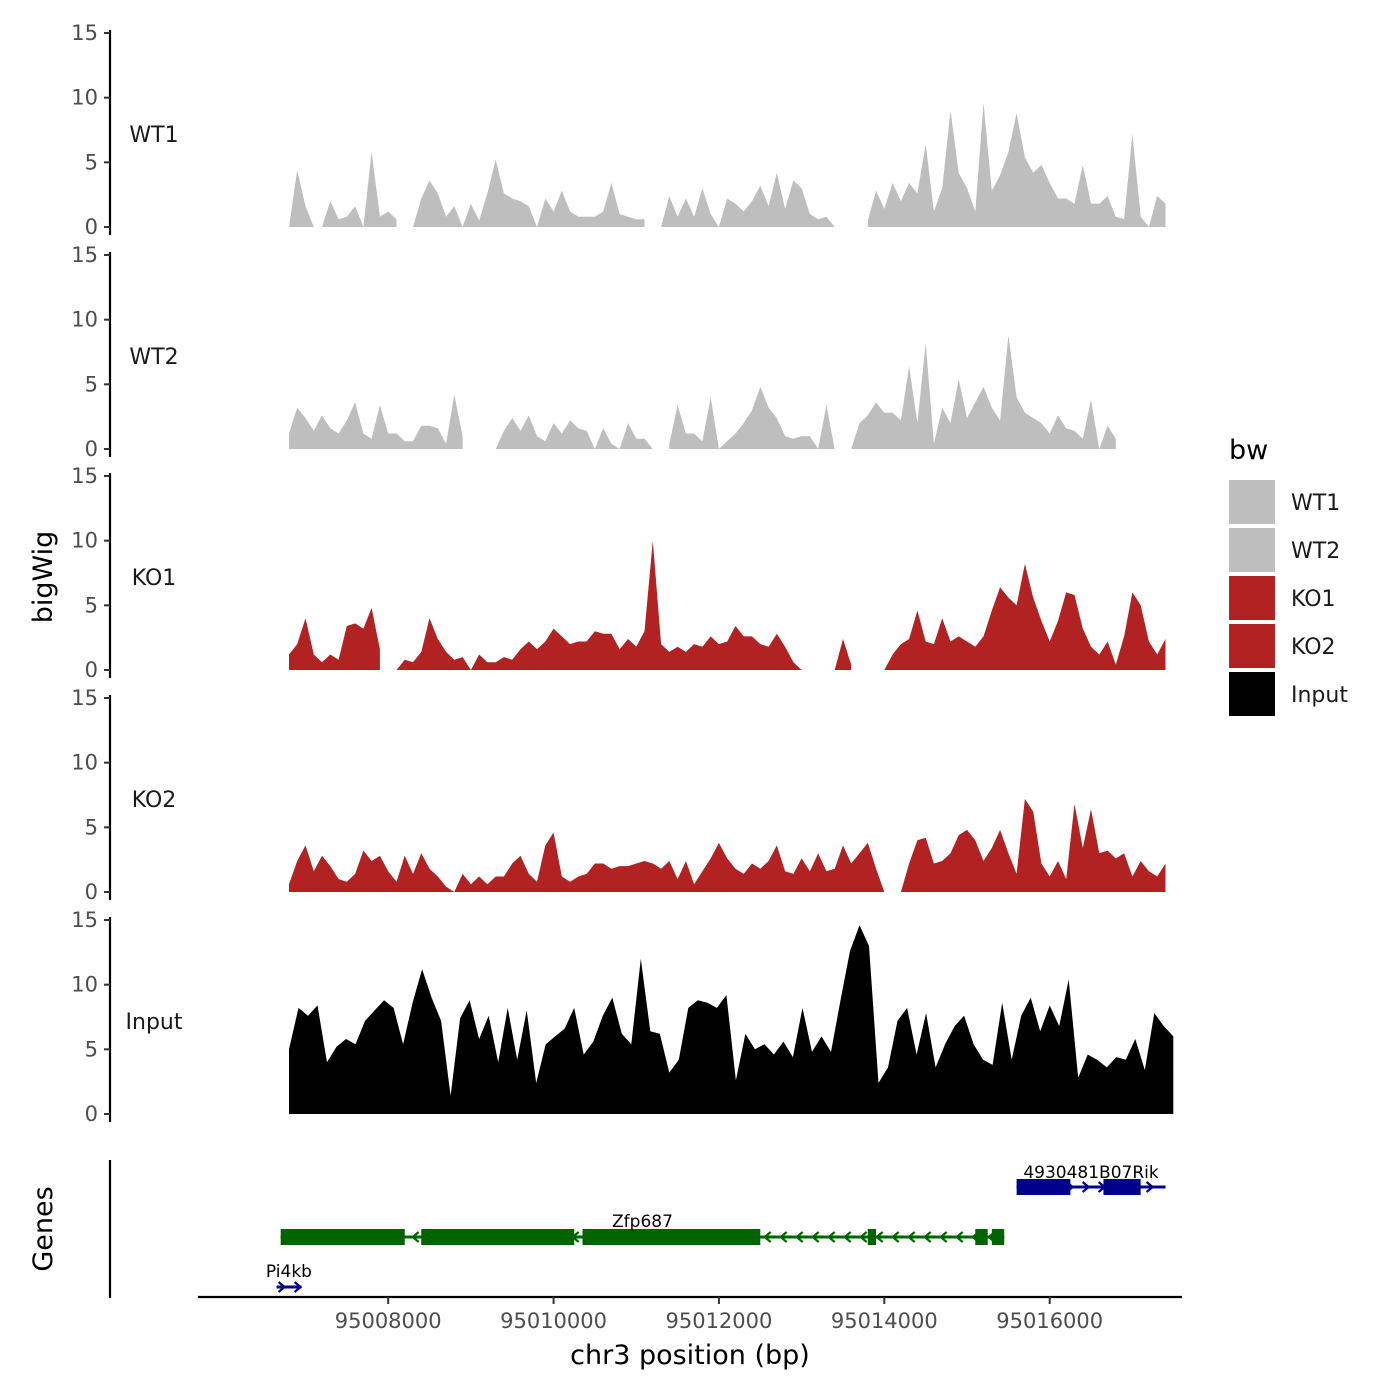 This screenshot has width=1400, height=1400. Describe the element at coordinates (1315, 503) in the screenshot. I see `legend-label: WT1` at that location.